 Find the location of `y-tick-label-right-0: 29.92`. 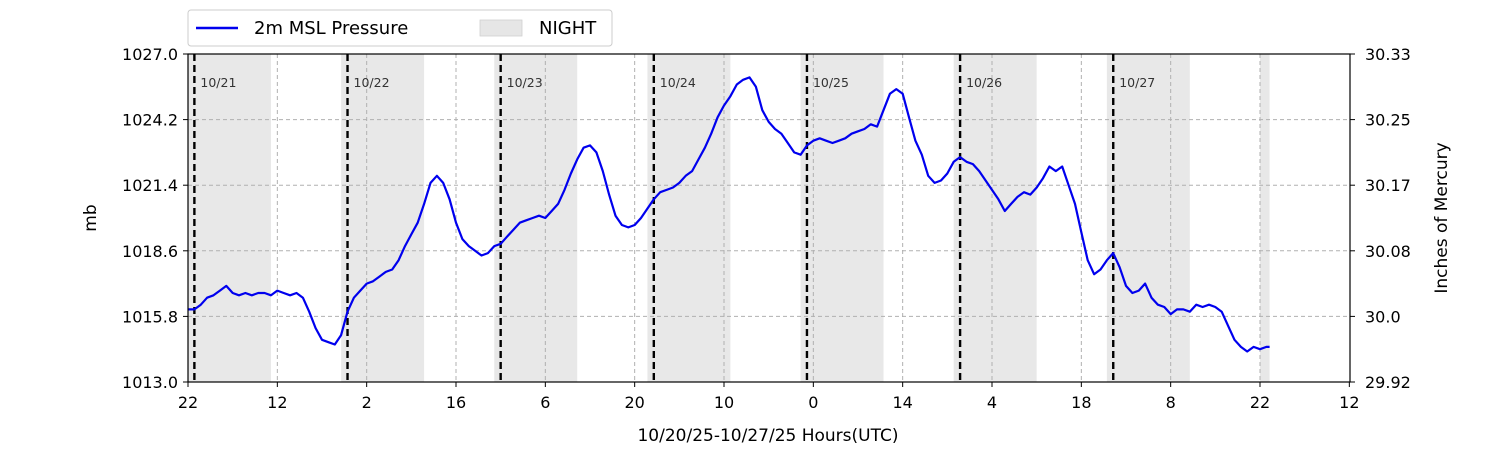

y-tick-label-right-0: 29.92 is located at coordinates (1388, 382).